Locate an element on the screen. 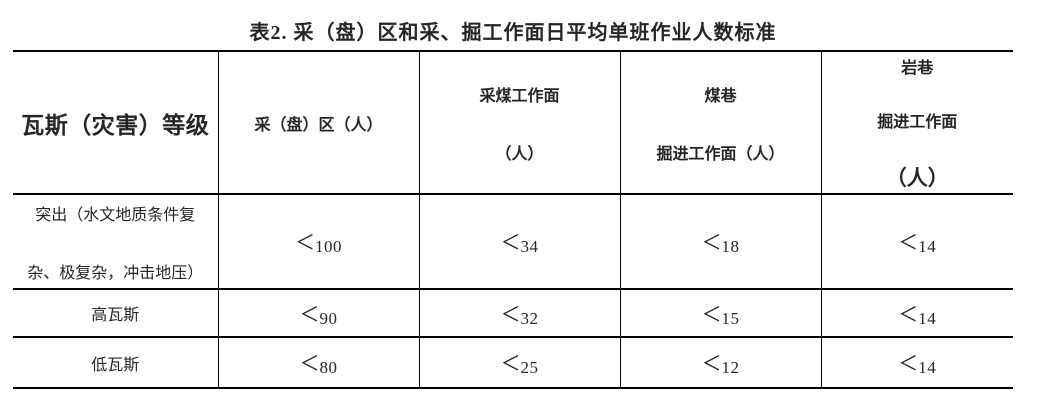  row-label-line2: 杂、极复杂，冲击地压） is located at coordinates (115, 273).